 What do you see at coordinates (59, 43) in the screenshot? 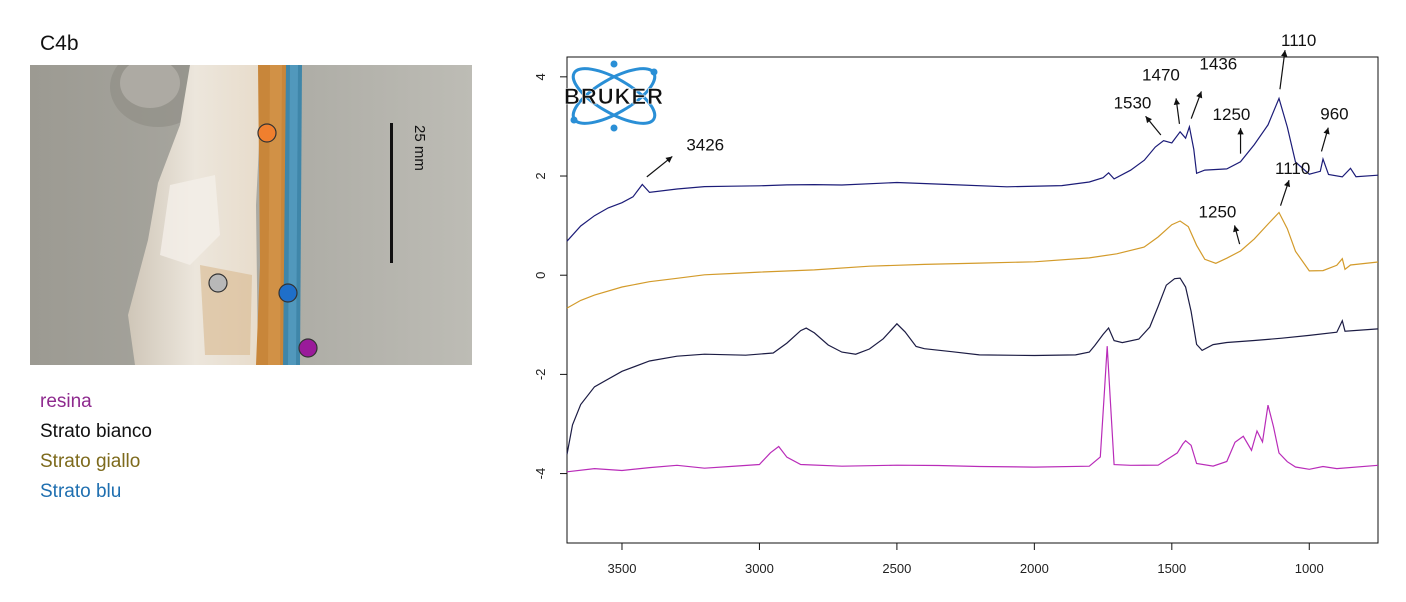
I see `sample-title: C4b` at bounding box center [59, 43].